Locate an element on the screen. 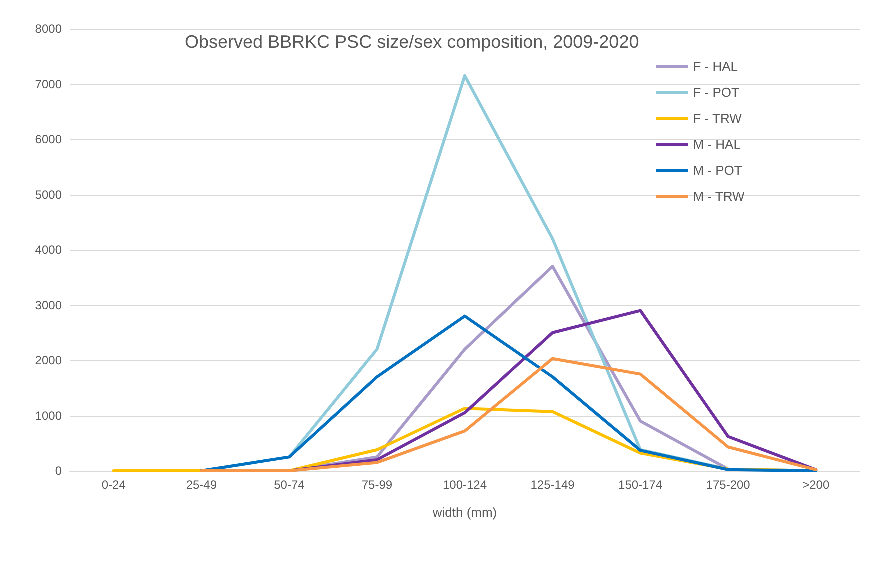 The width and height of the screenshot is (890, 562). y-tick-label: 5000 is located at coordinates (48, 195).